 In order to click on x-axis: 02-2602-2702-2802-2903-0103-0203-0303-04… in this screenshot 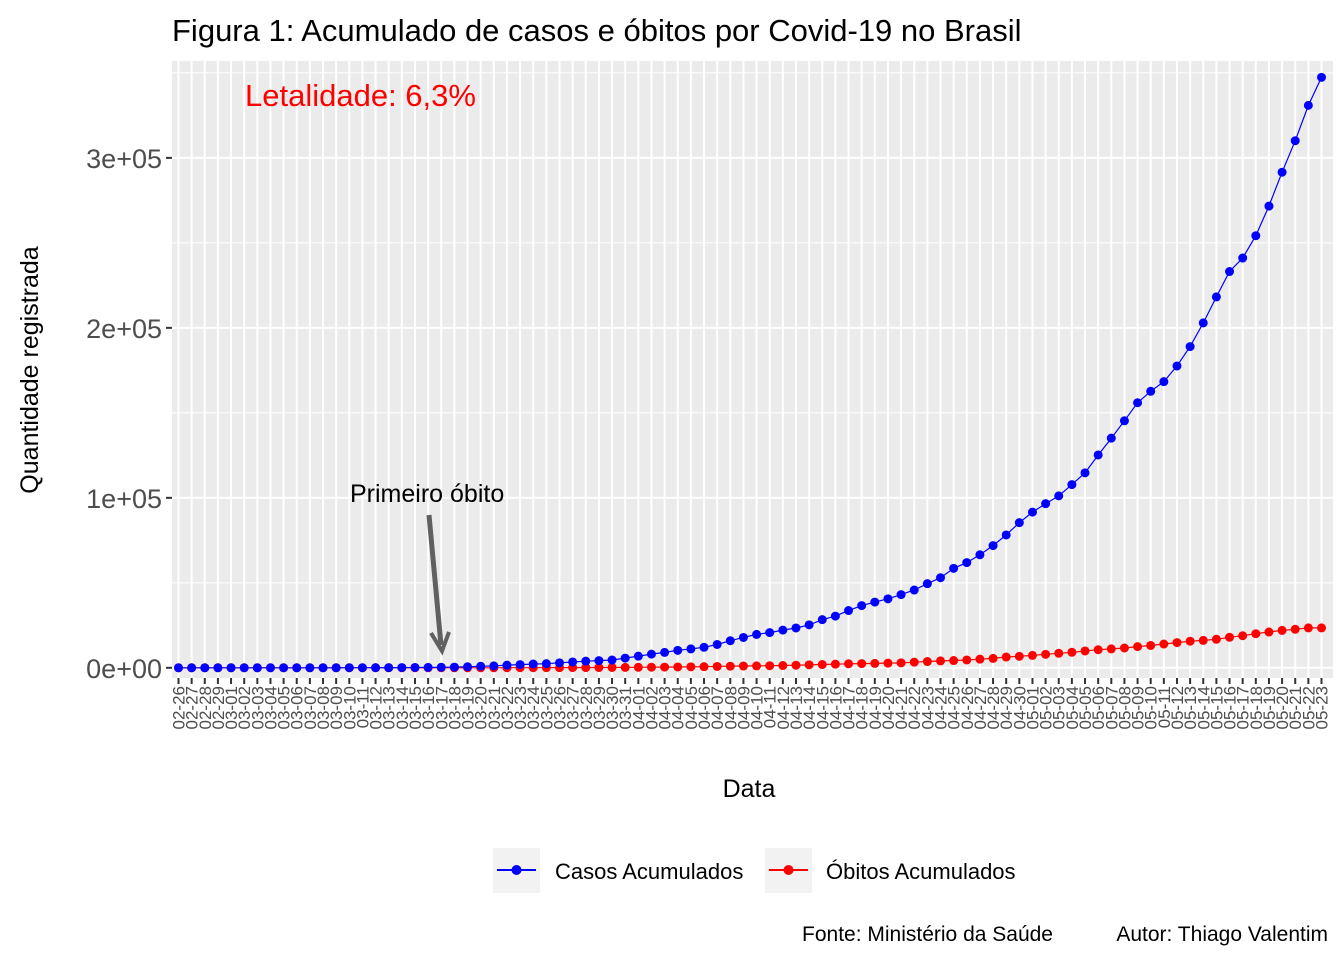, I will do `click(751, 703)`.